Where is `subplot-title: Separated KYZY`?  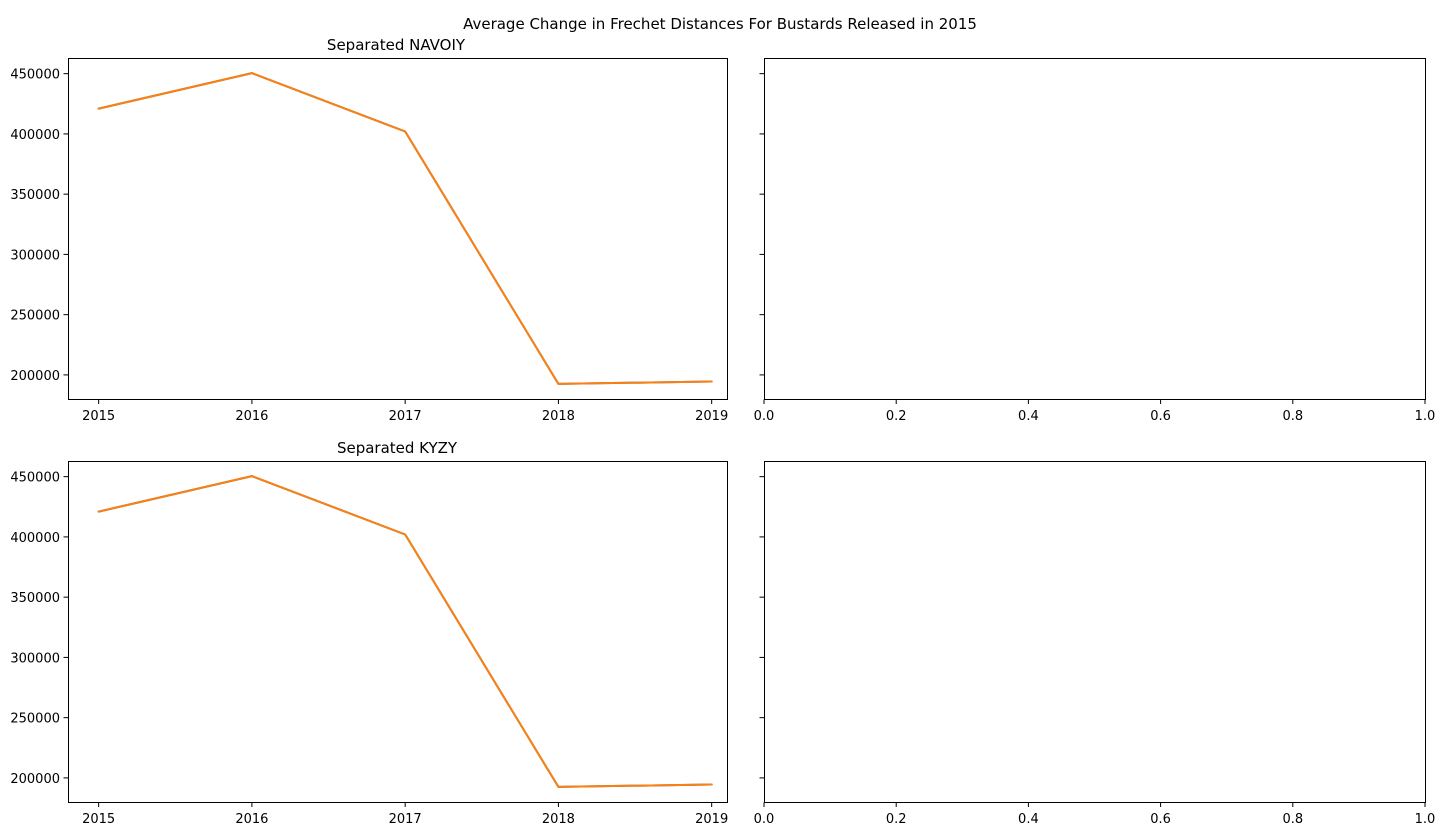 subplot-title: Separated KYZY is located at coordinates (397, 448).